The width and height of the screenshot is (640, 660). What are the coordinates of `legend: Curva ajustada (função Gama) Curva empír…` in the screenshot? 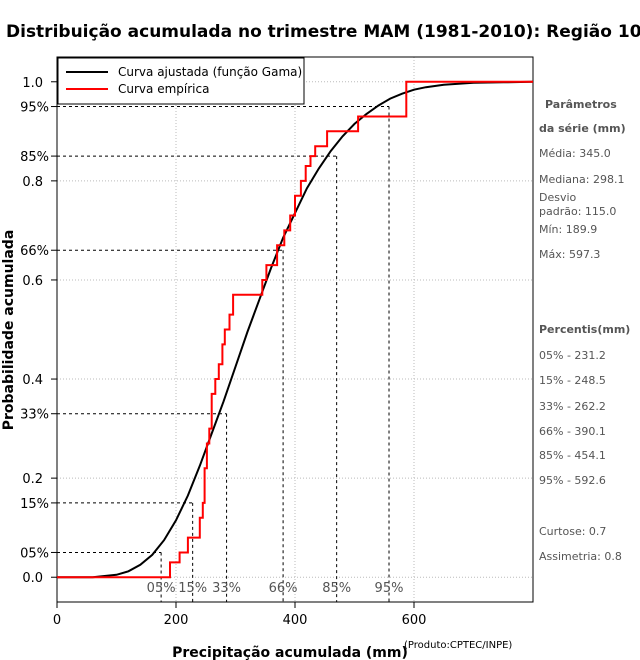 It's located at (181, 81).